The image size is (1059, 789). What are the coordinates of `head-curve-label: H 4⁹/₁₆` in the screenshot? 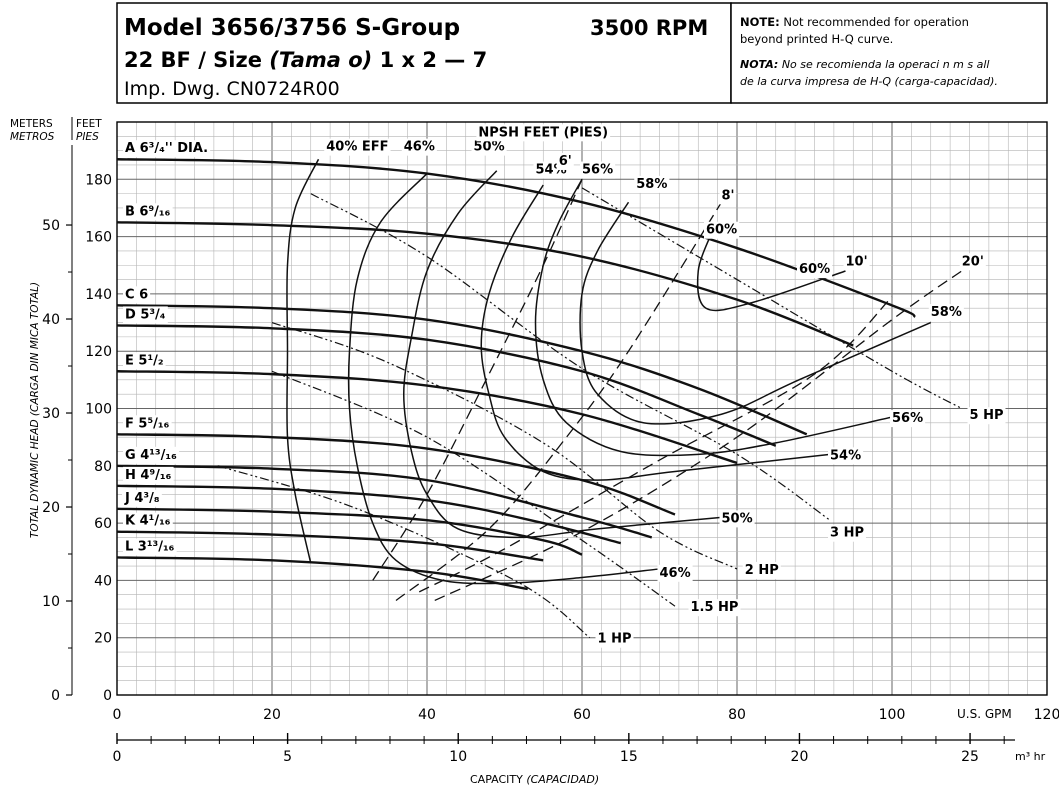 It's located at (148, 475).